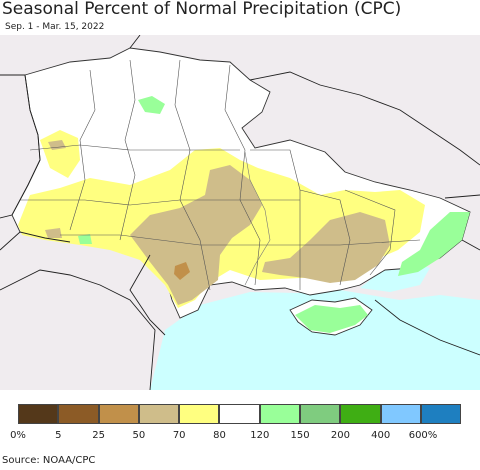 The height and width of the screenshot is (470, 480). I want to click on color-legend, so click(240, 414).